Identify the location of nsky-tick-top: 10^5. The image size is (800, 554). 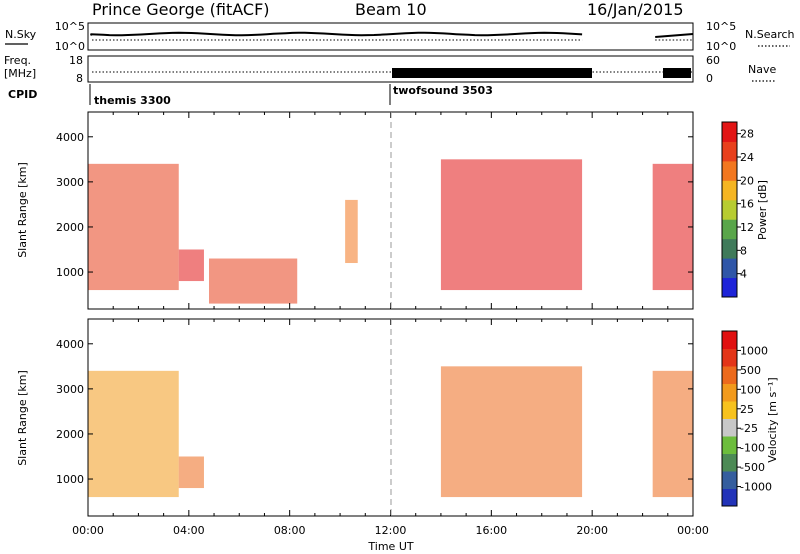
(70, 26).